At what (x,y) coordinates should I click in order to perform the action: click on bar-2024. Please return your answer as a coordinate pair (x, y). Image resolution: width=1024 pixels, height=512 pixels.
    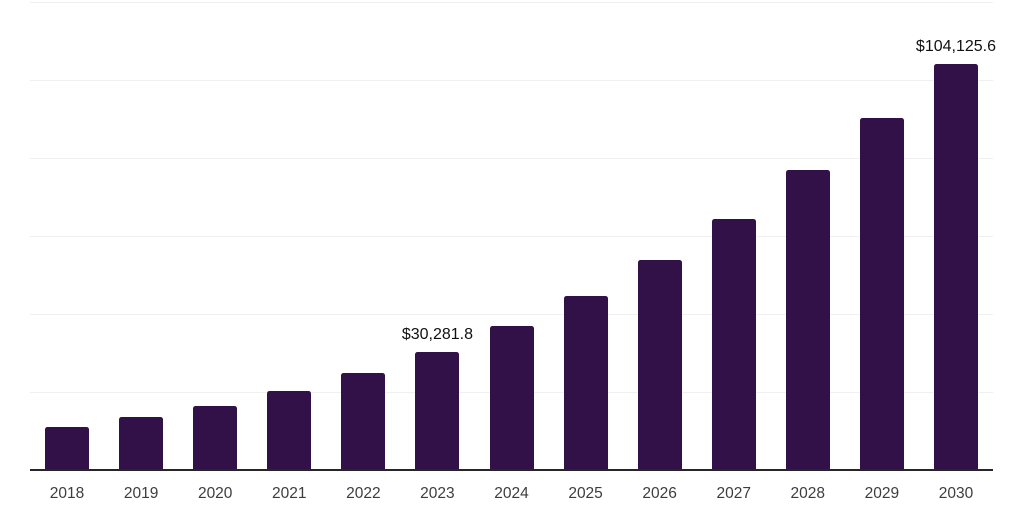
    Looking at the image, I should click on (511, 398).